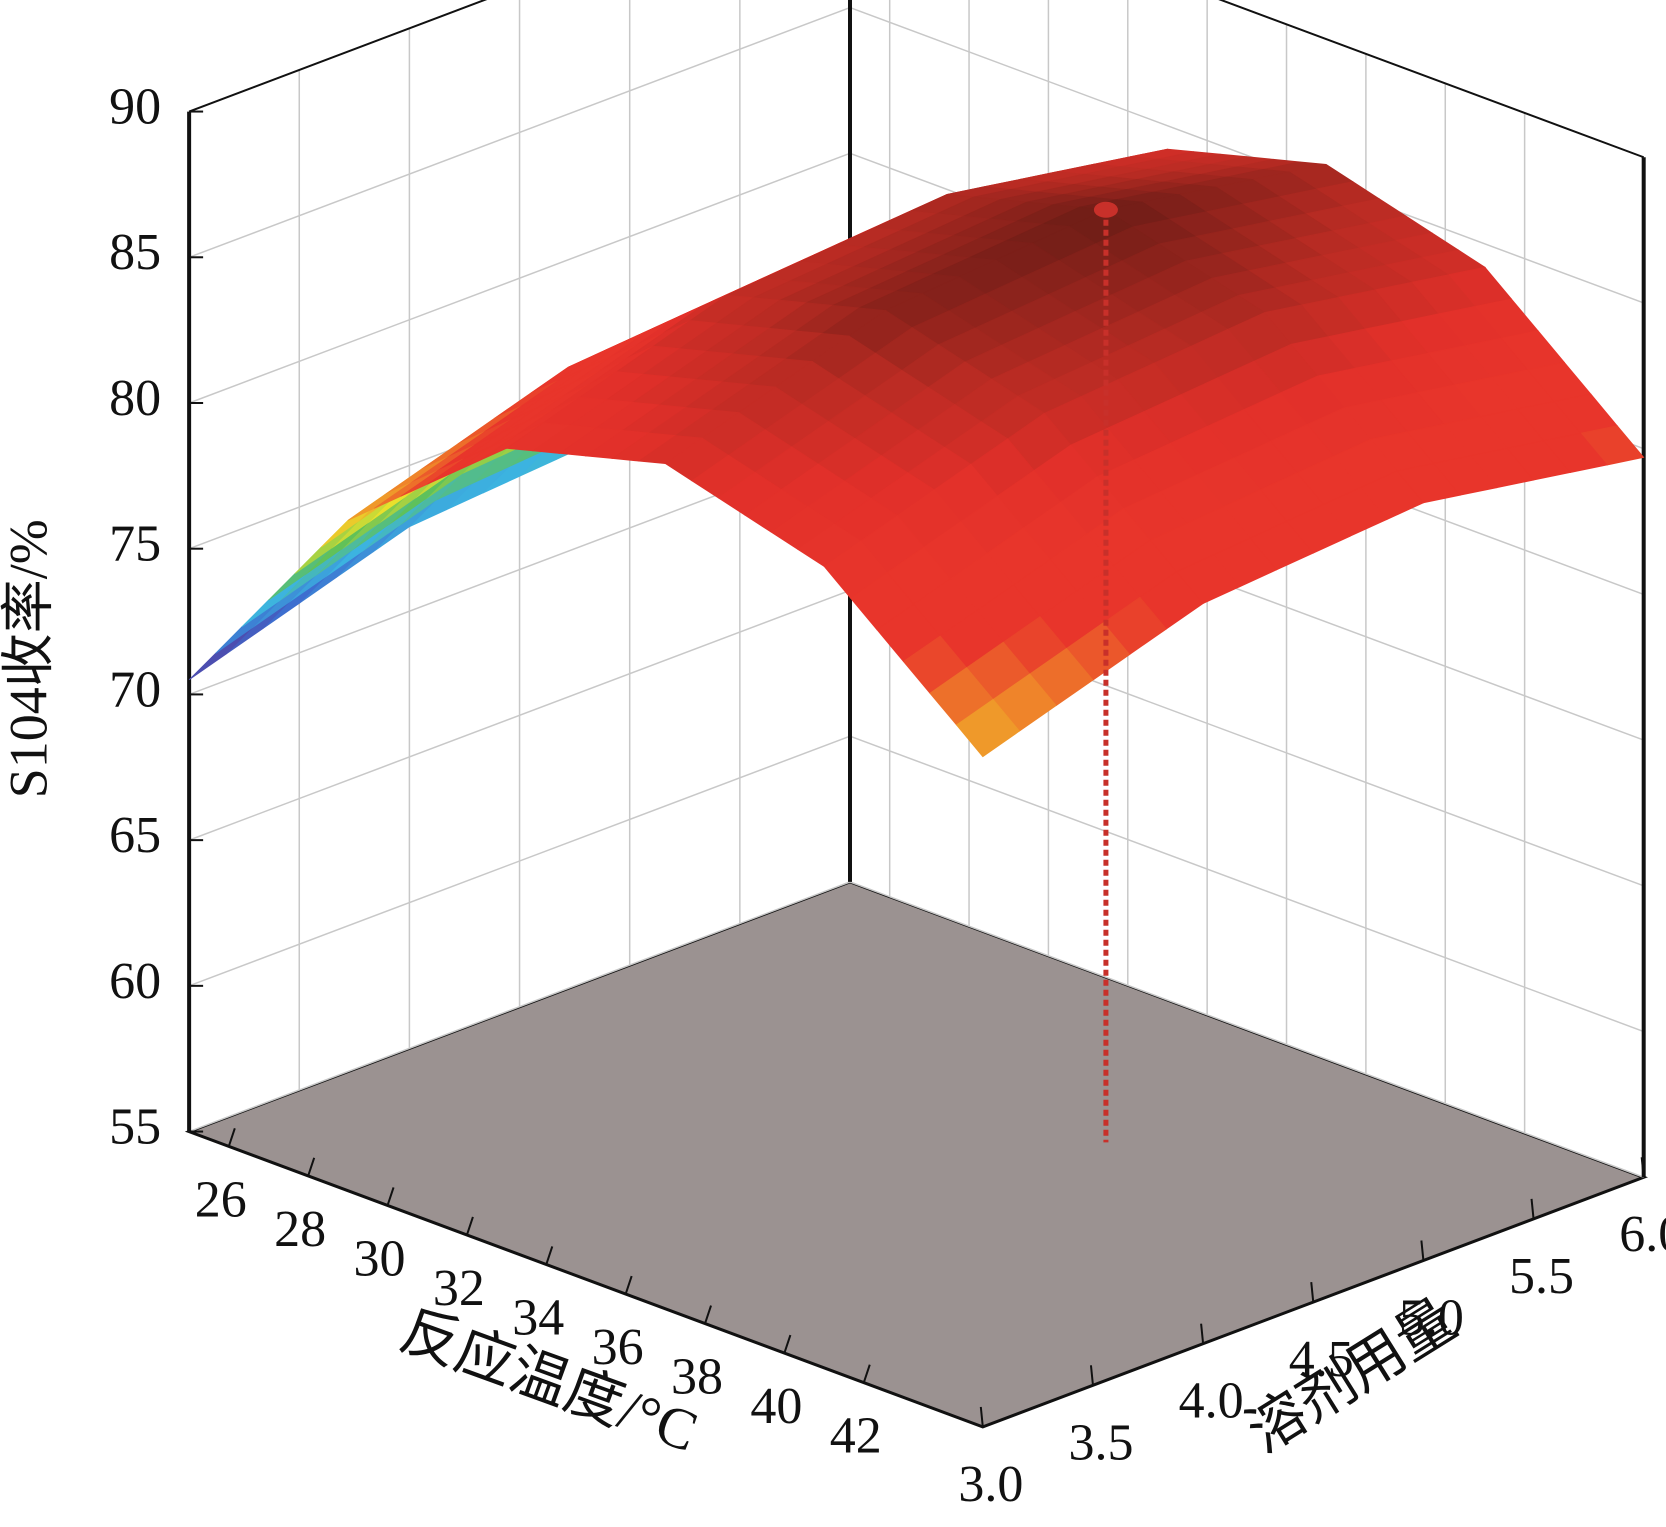 This screenshot has height=1527, width=1666. I want to click on z-tick-label: 60, so click(135, 981).